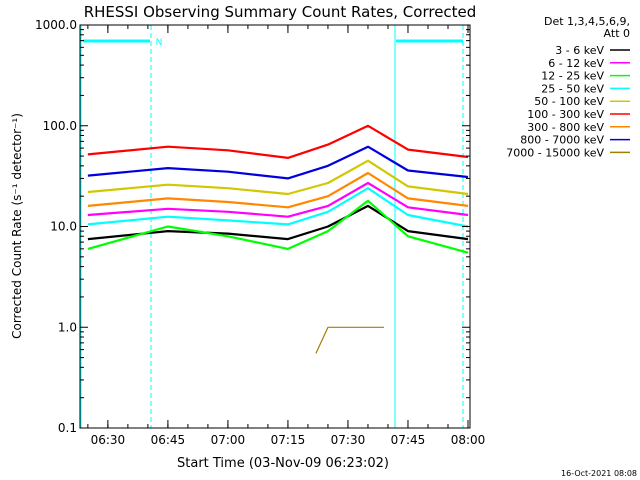 This screenshot has width=640, height=480. Describe the element at coordinates (60, 126) in the screenshot. I see `y-tick-label: 100.0` at that location.